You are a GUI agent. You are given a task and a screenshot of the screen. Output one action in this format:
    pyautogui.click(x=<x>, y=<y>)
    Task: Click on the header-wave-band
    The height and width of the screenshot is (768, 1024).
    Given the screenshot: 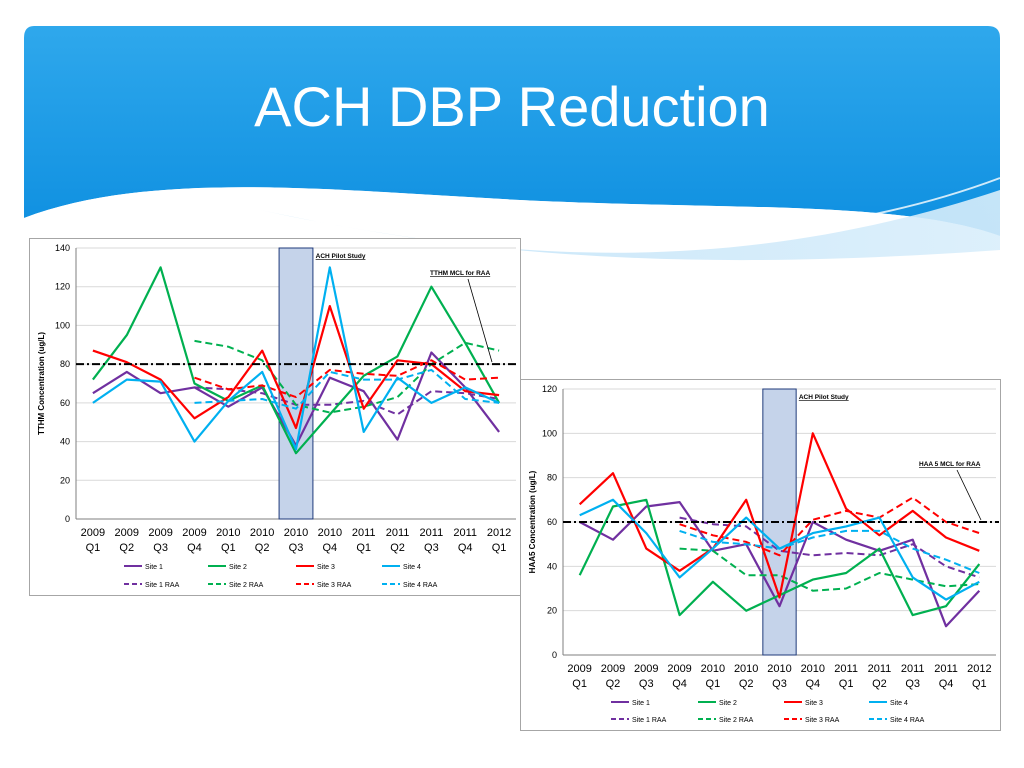 What is the action you would take?
    pyautogui.click(x=630, y=225)
    